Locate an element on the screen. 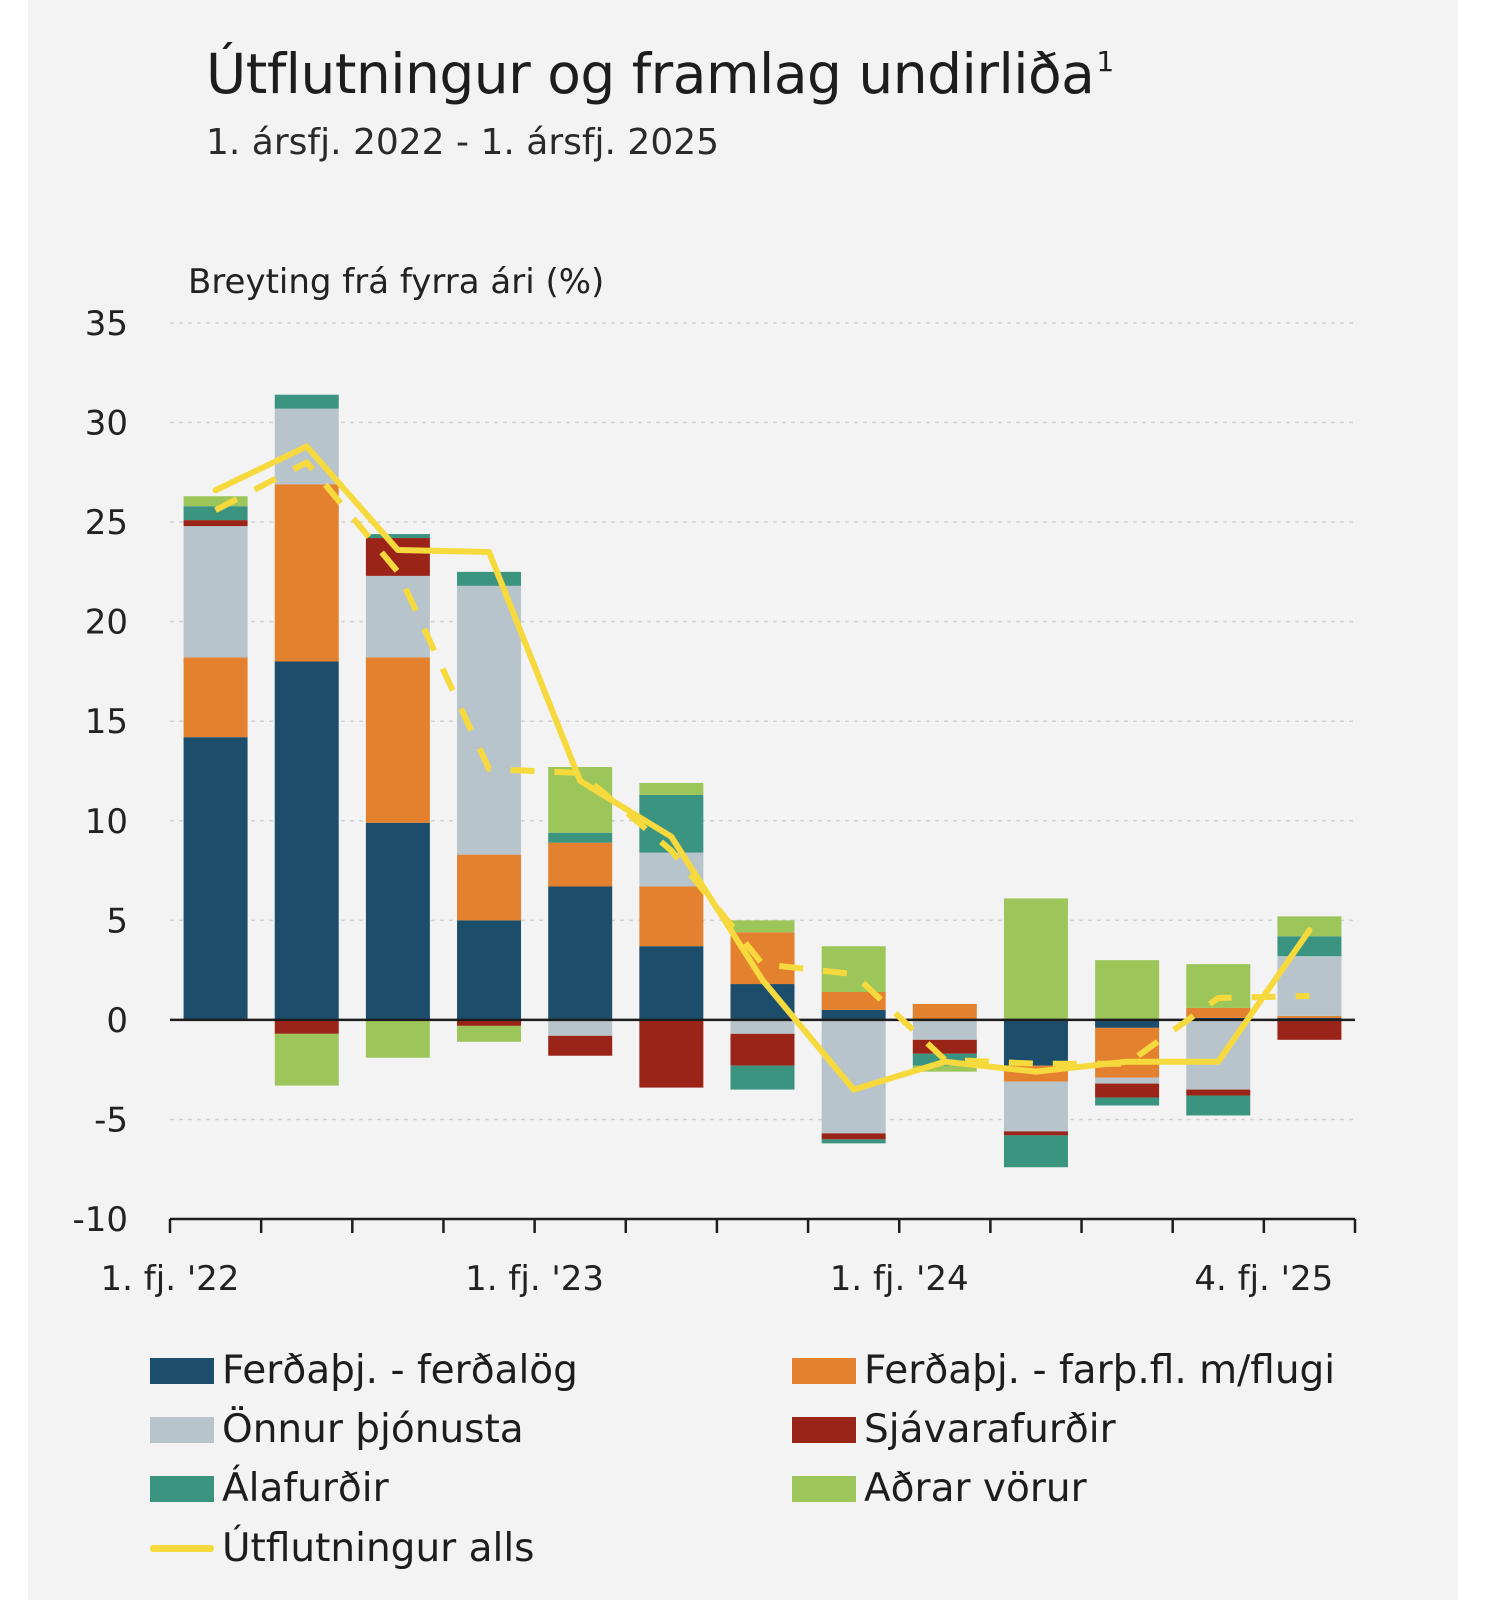 Image resolution: width=1486 pixels, height=1600 pixels. x-tick-label: 4. fj. '25 is located at coordinates (1263, 1279).